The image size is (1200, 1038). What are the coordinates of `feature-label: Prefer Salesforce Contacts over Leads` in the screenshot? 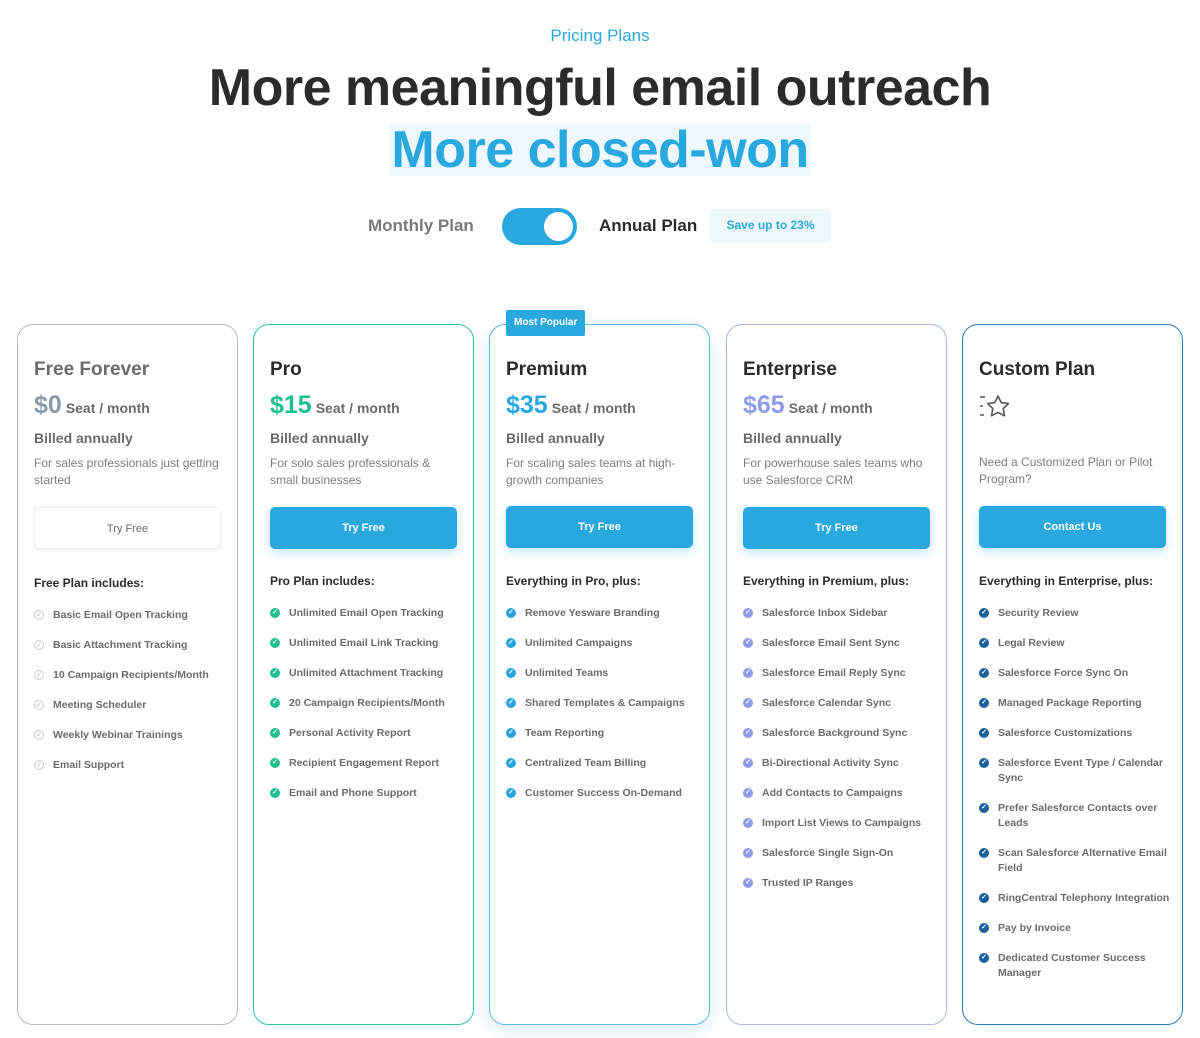 It's located at (1078, 815).